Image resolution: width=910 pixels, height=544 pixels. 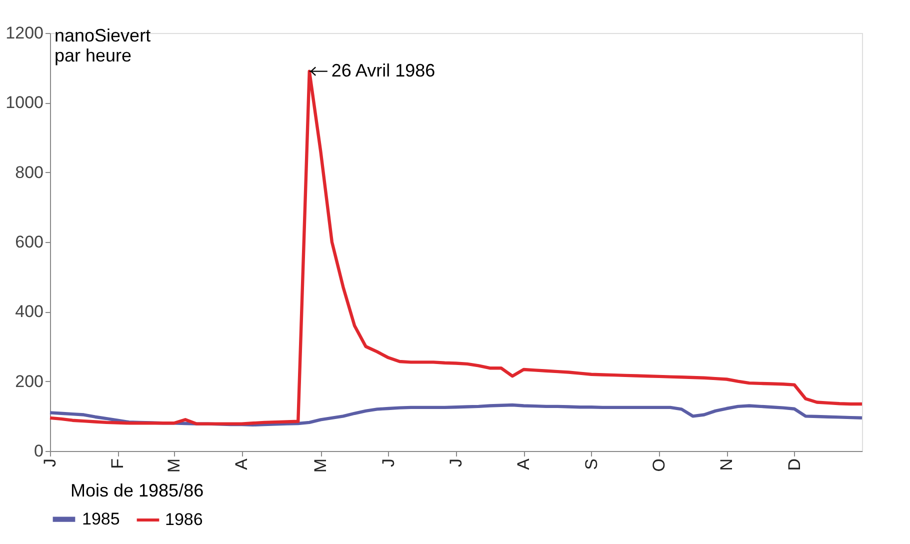 What do you see at coordinates (29, 172) in the screenshot?
I see `y-tick-label: 800` at bounding box center [29, 172].